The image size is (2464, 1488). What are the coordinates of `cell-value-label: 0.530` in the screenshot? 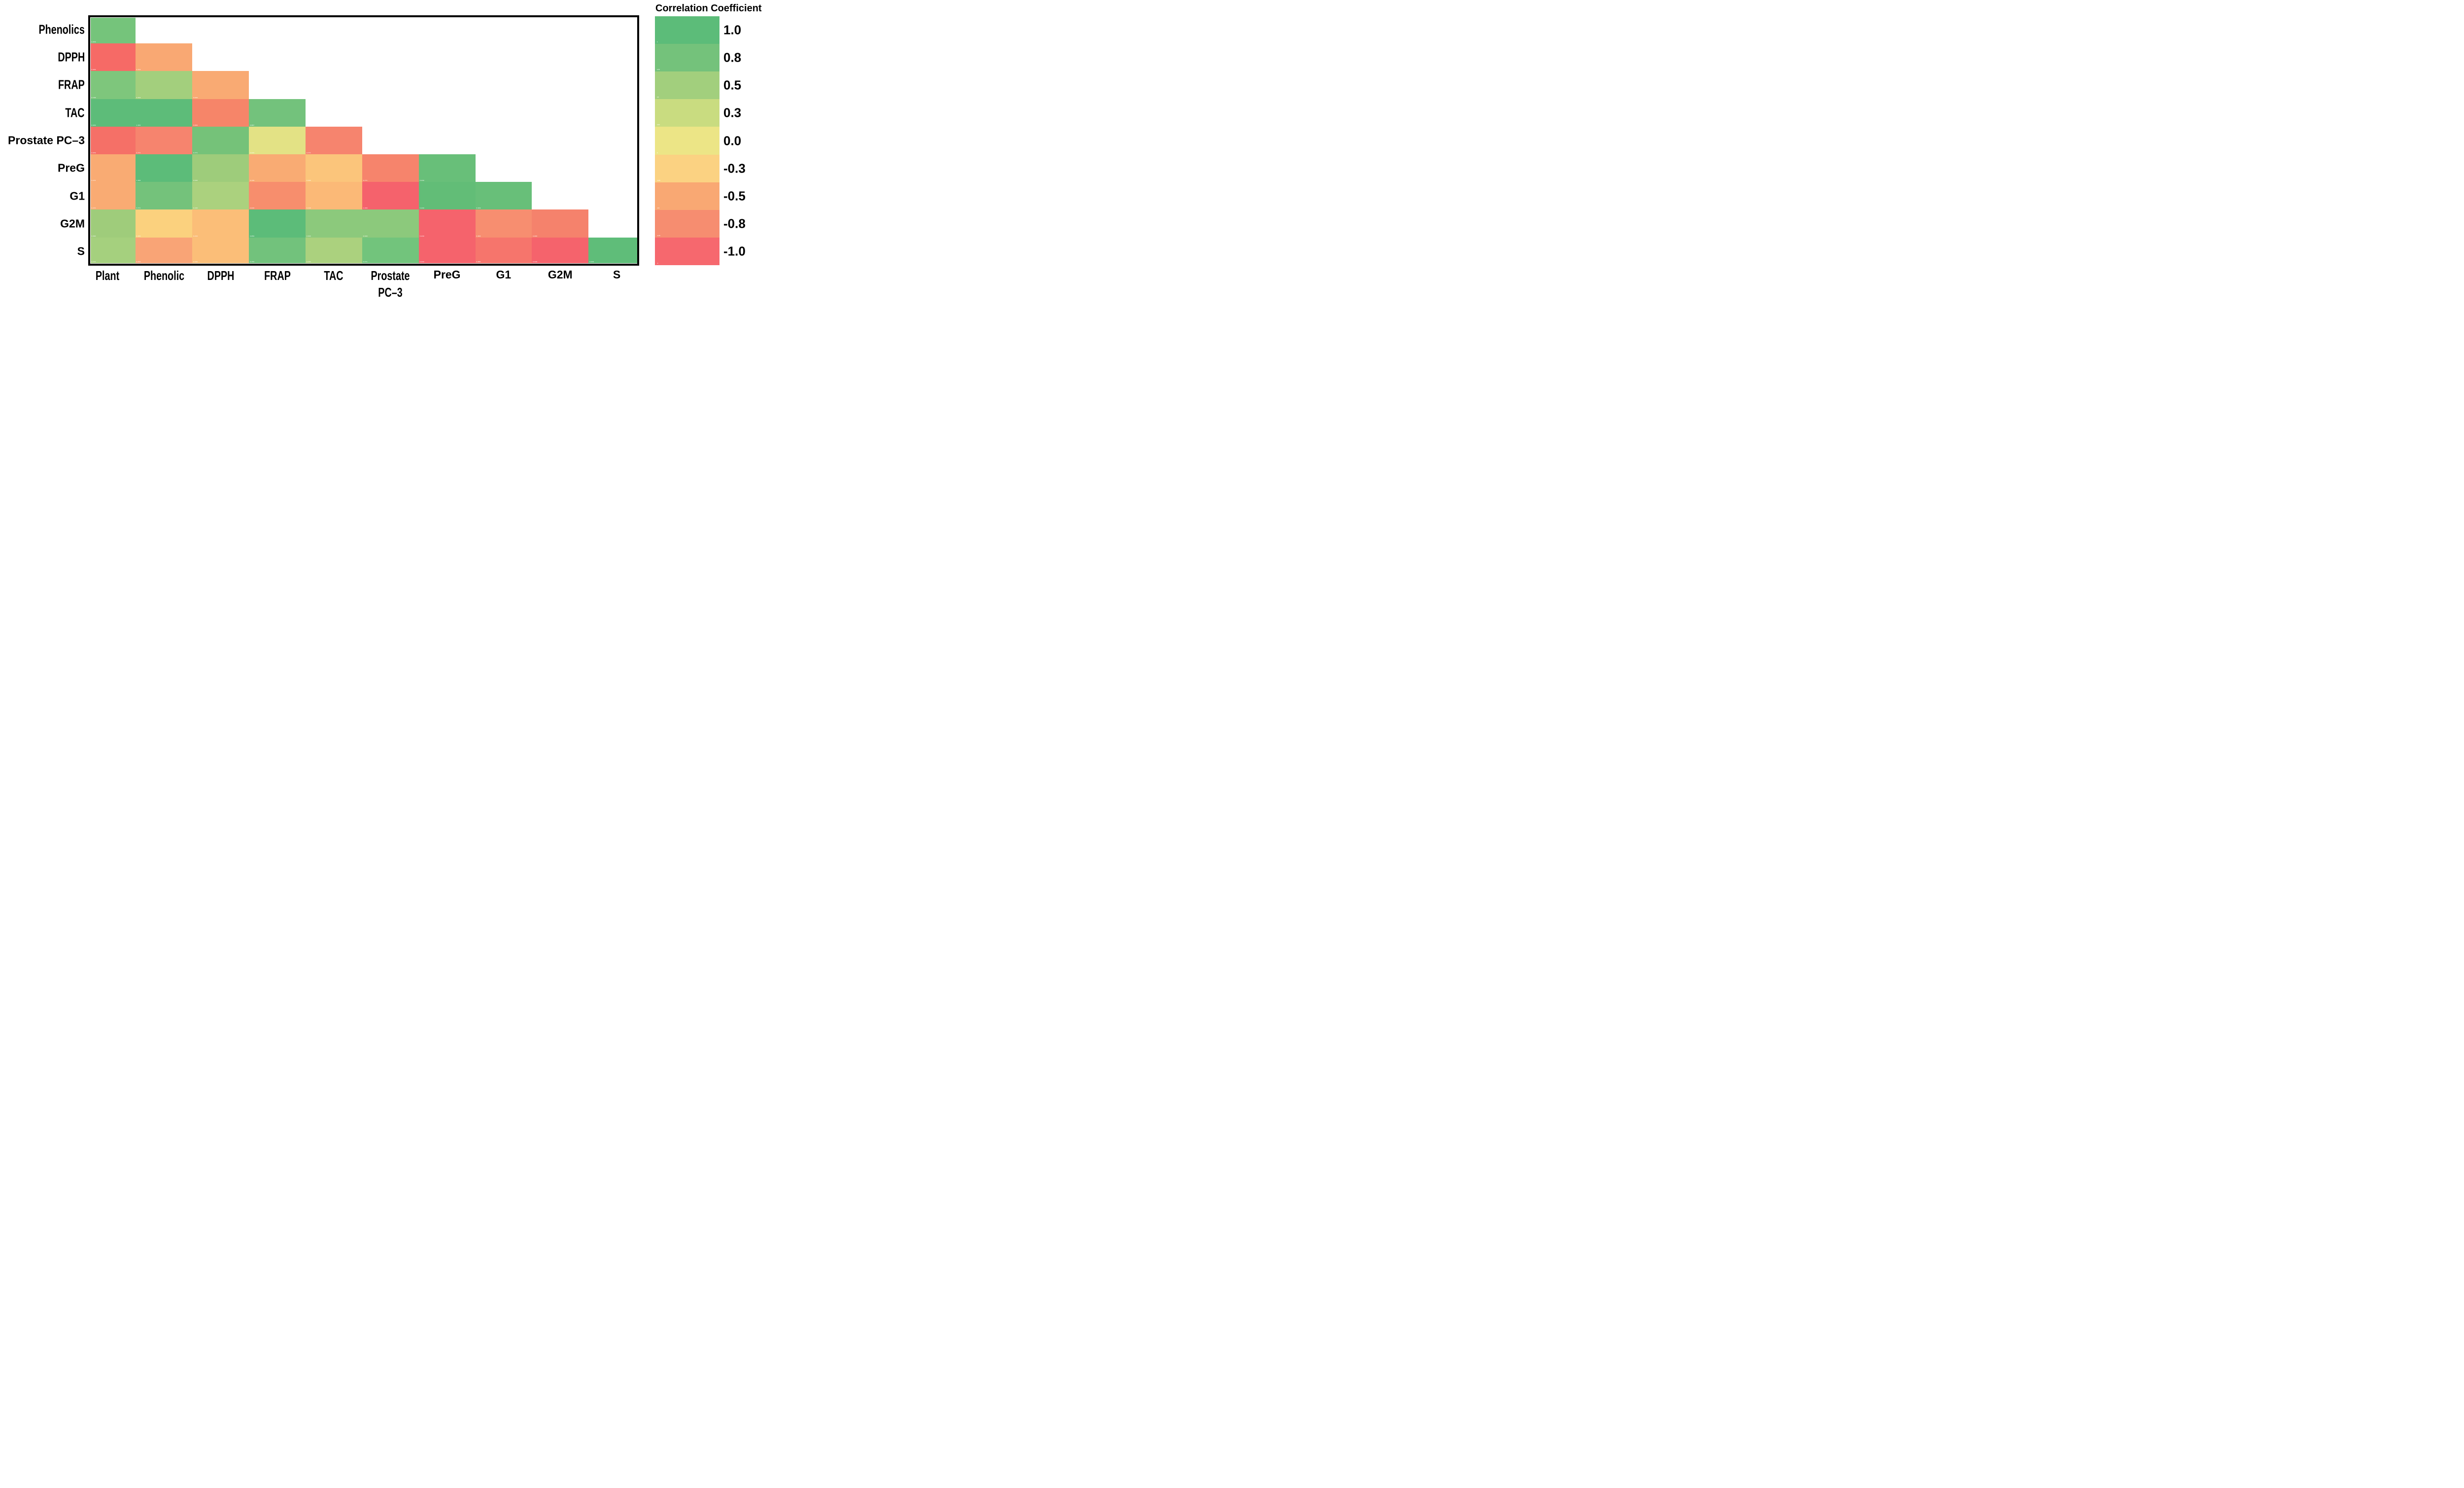 It's located at (195, 180).